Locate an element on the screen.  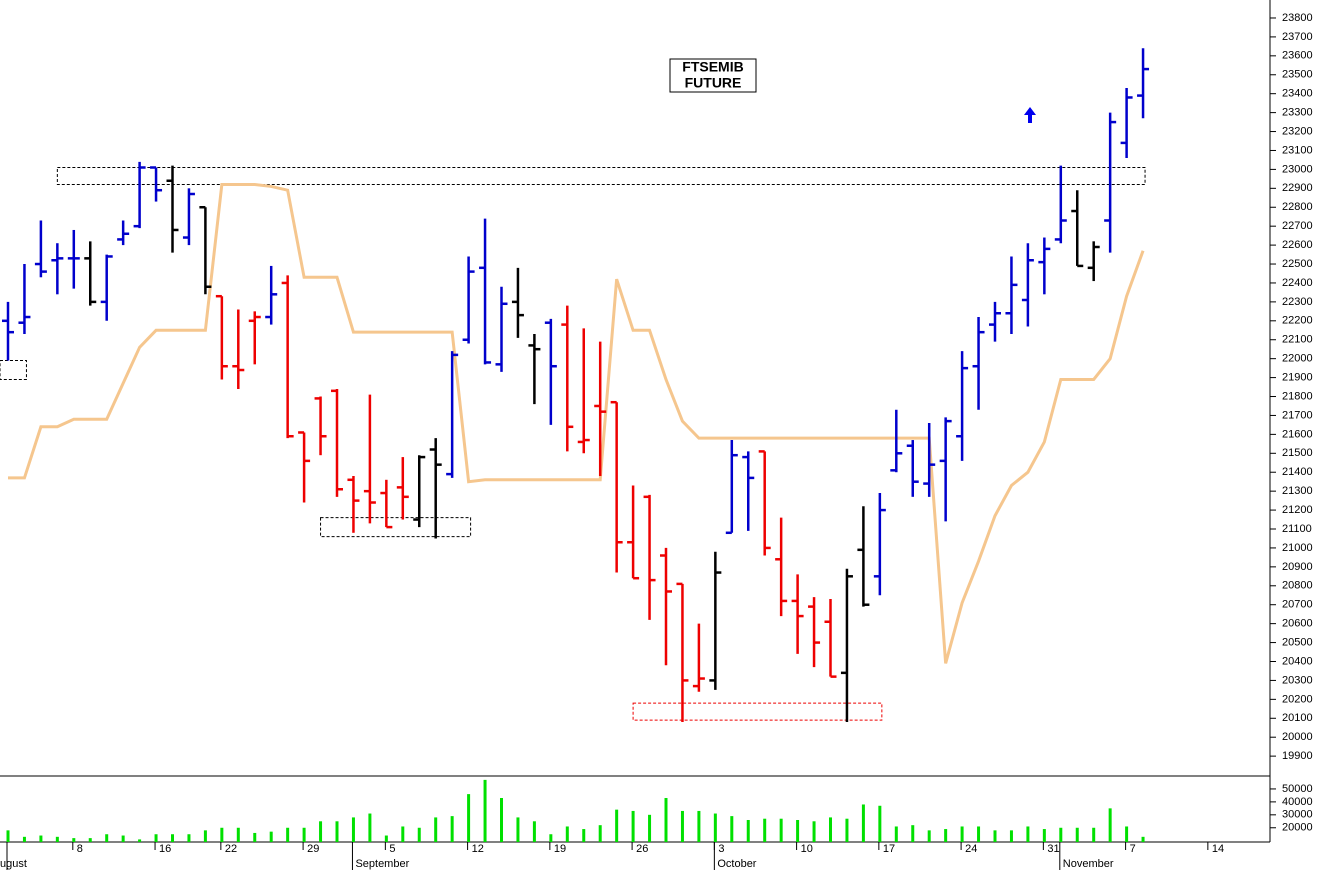
x-tick-label: 3 is located at coordinates (721, 849).